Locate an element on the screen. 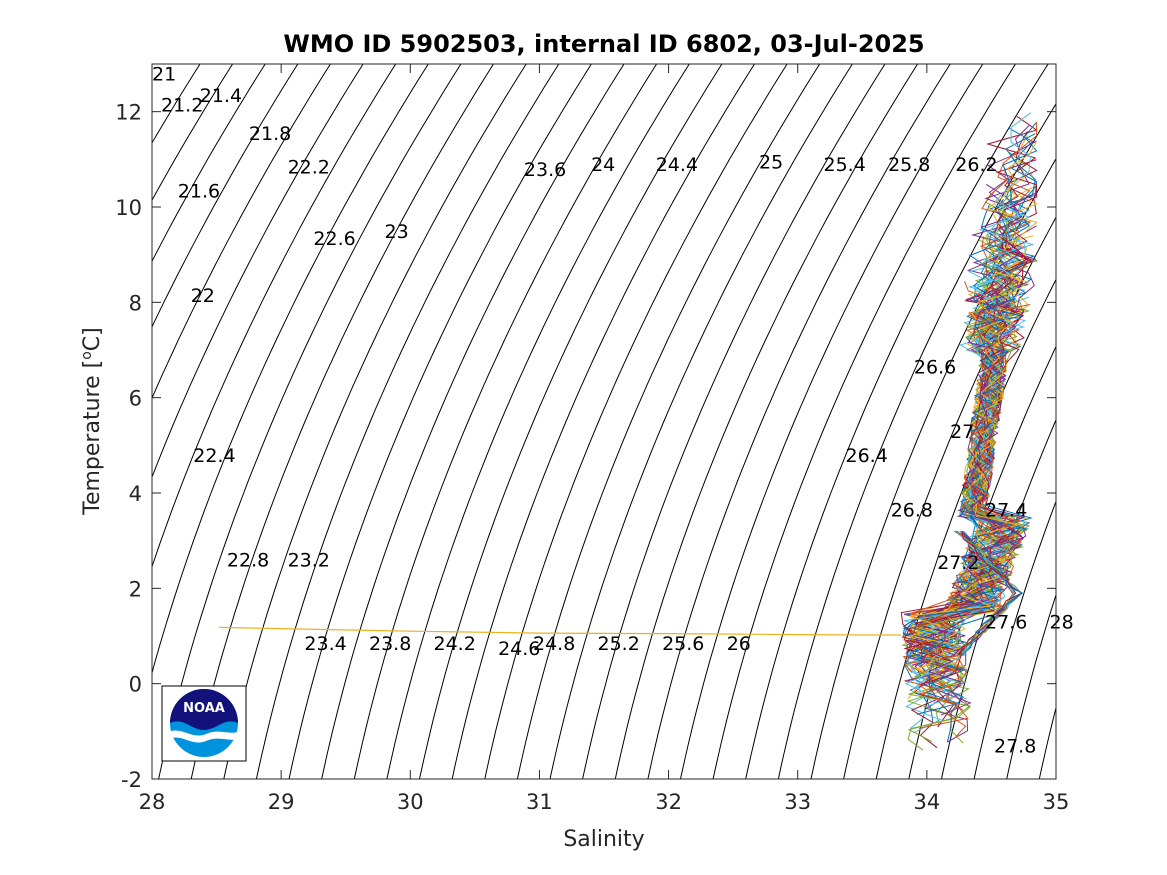  contour-label: 22.2 is located at coordinates (309, 168).